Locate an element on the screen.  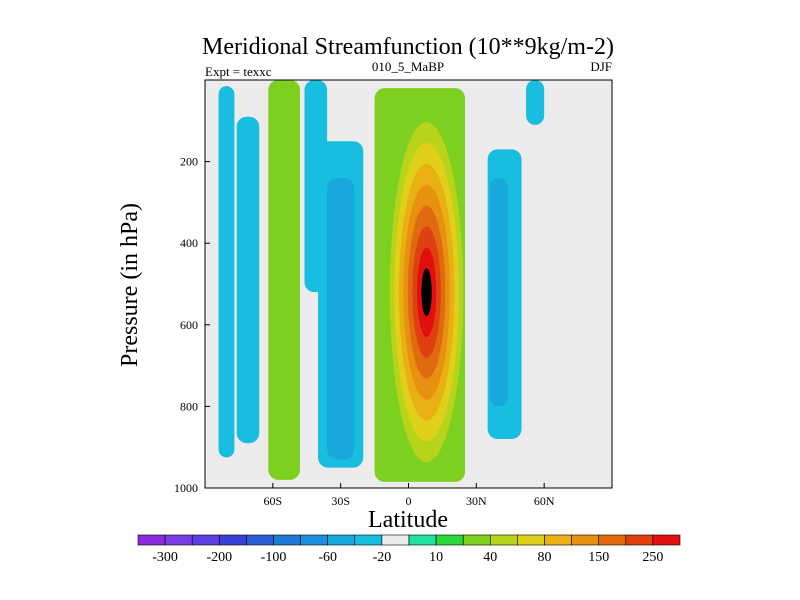
x-axis-label: Latitude is located at coordinates (408, 520).